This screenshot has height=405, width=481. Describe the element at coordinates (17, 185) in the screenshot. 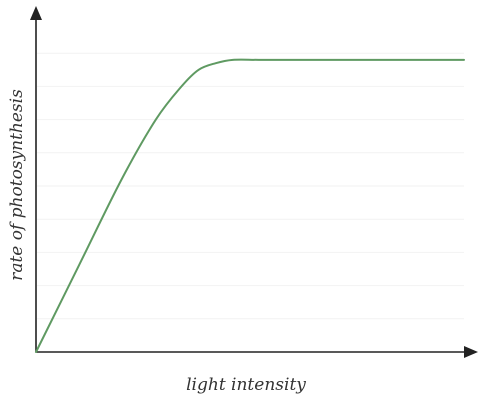

I see `y-axis-label: rate of photosynthesis` at that location.